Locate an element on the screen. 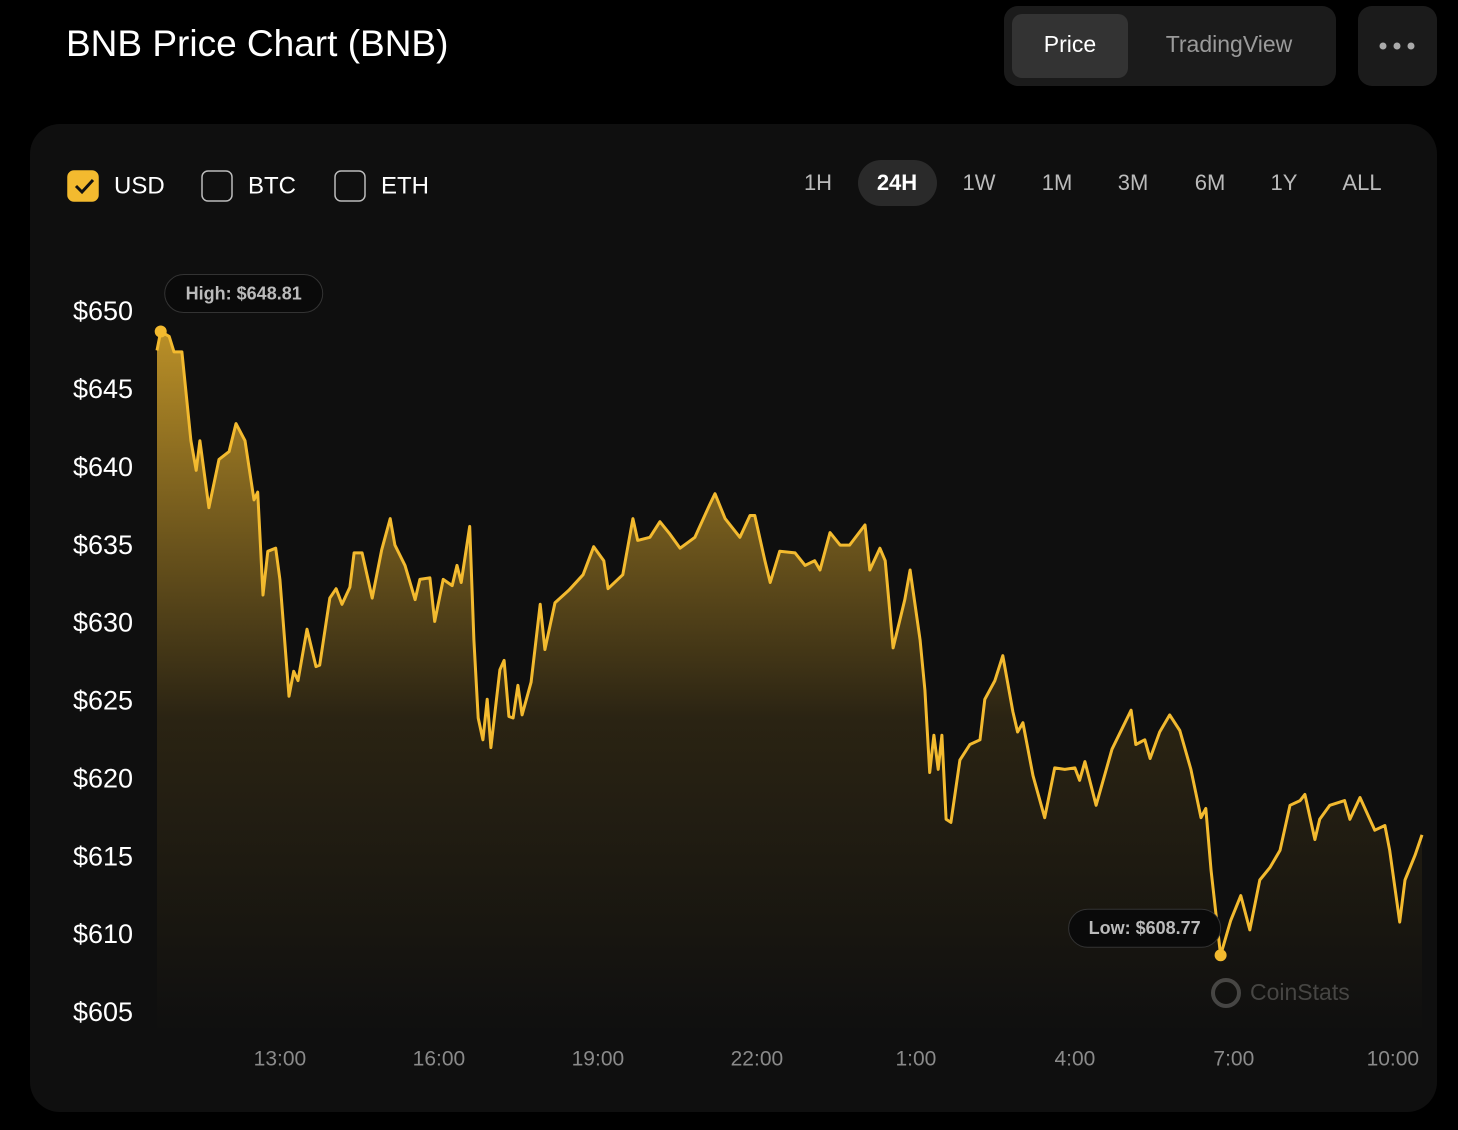  x-tick-label: 1:00 is located at coordinates (915, 1059).